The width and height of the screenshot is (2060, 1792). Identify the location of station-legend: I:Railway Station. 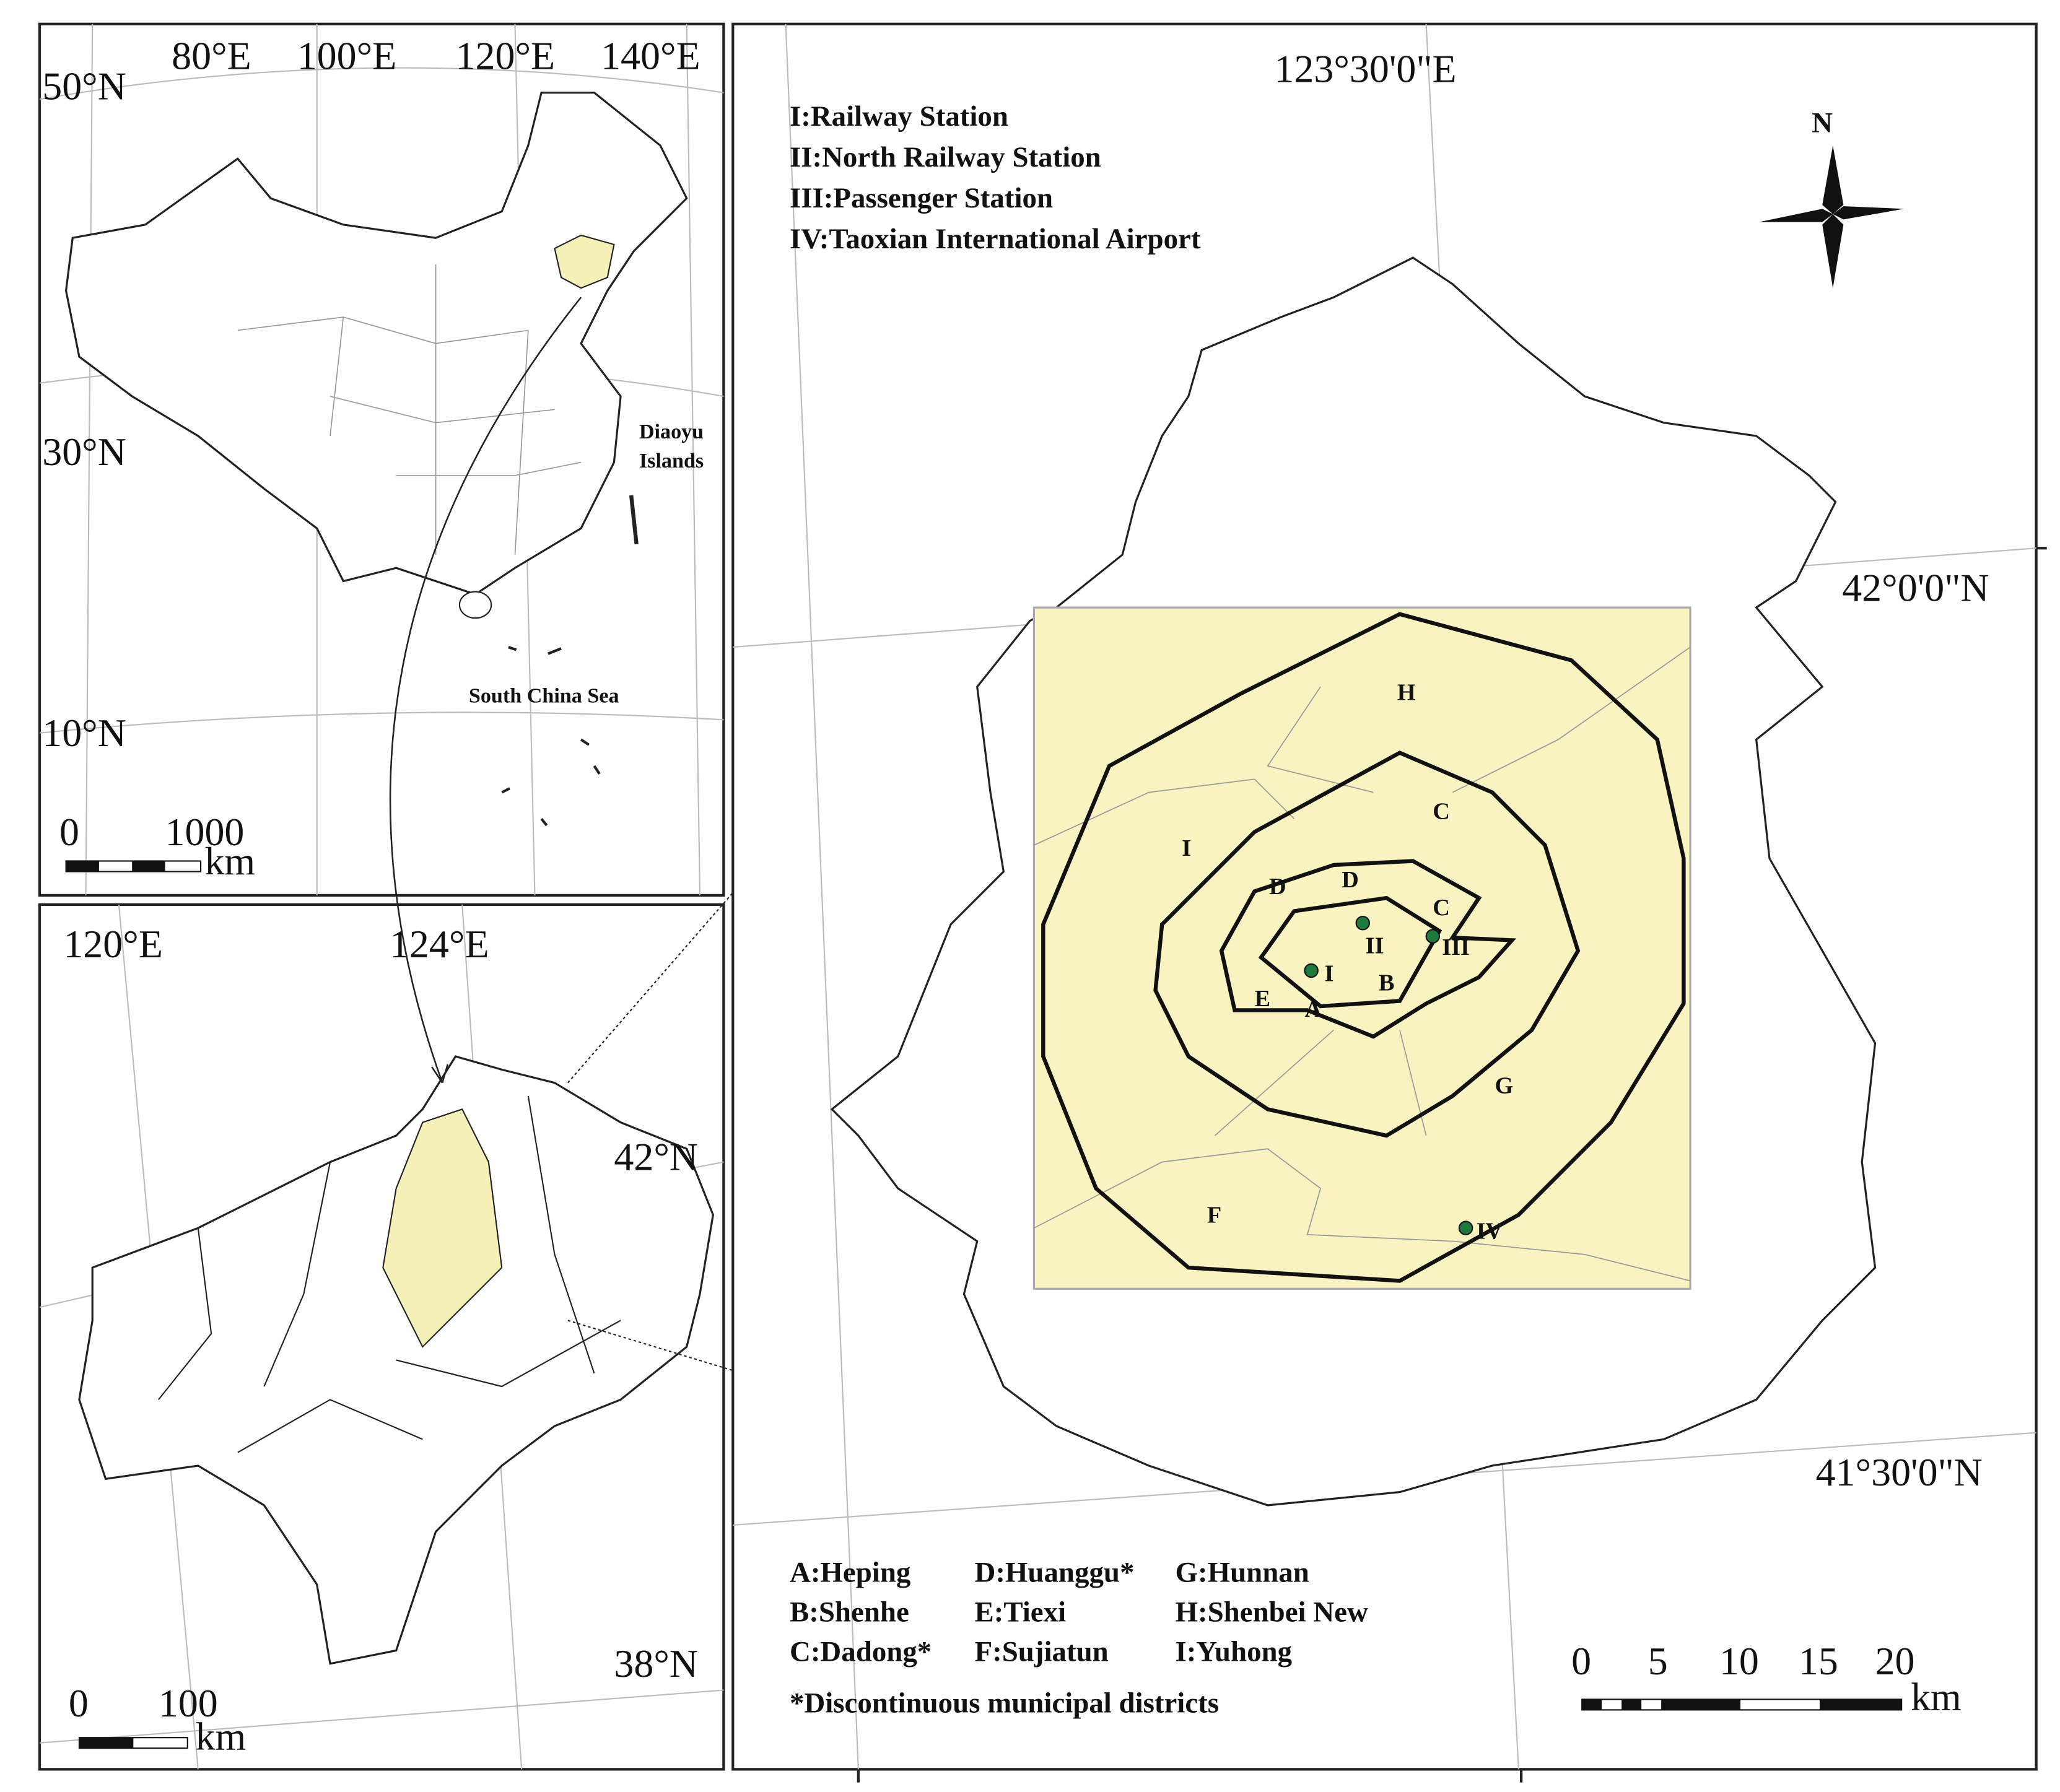
(899, 117).